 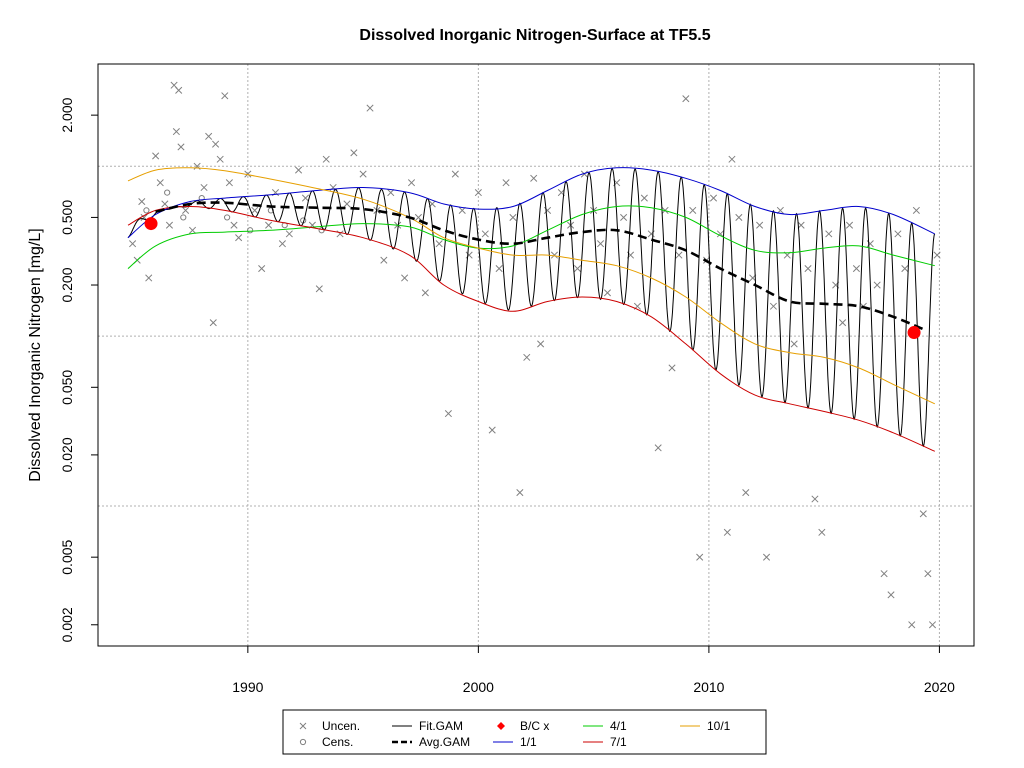 I want to click on x-axis: 1990 2000 2010 2020, so click(x=593, y=670).